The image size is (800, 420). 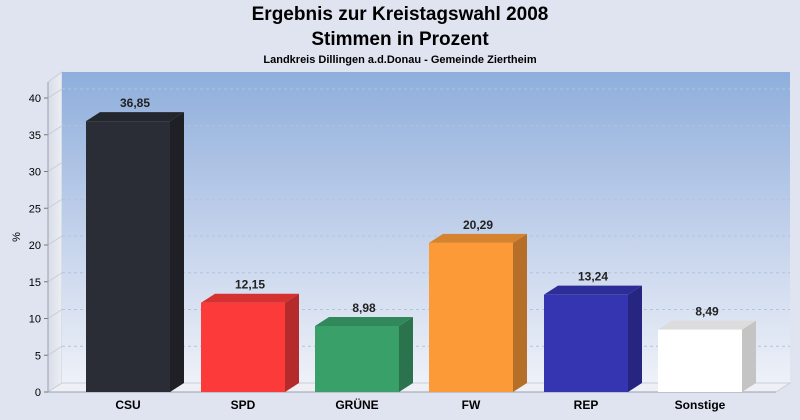 I want to click on bar-fw: 20,29, so click(x=478, y=305).